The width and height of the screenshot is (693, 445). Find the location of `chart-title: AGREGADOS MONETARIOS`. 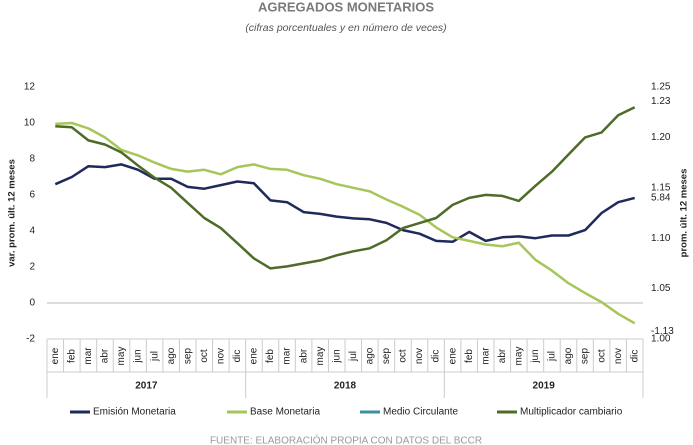

chart-title: AGREGADOS MONETARIOS is located at coordinates (346, 7).